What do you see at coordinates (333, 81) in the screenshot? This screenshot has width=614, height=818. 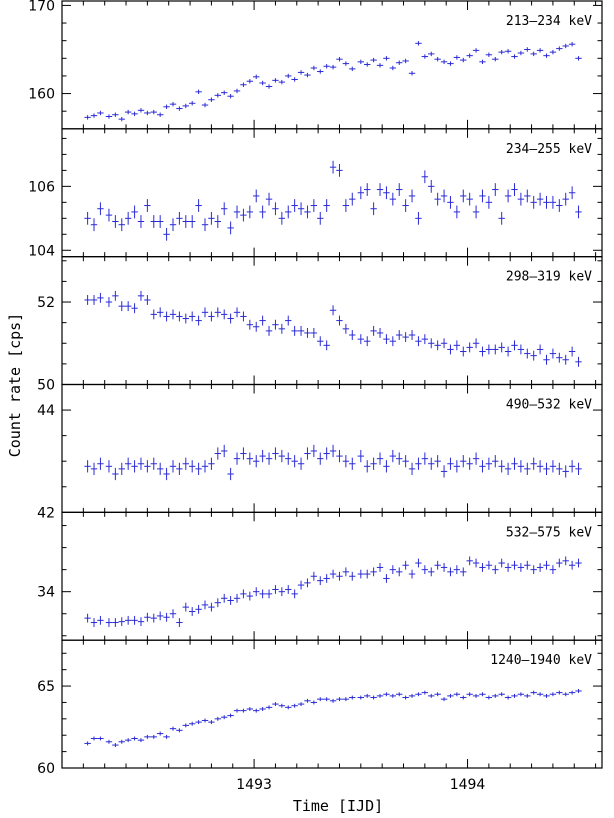 I see `data-points` at bounding box center [333, 81].